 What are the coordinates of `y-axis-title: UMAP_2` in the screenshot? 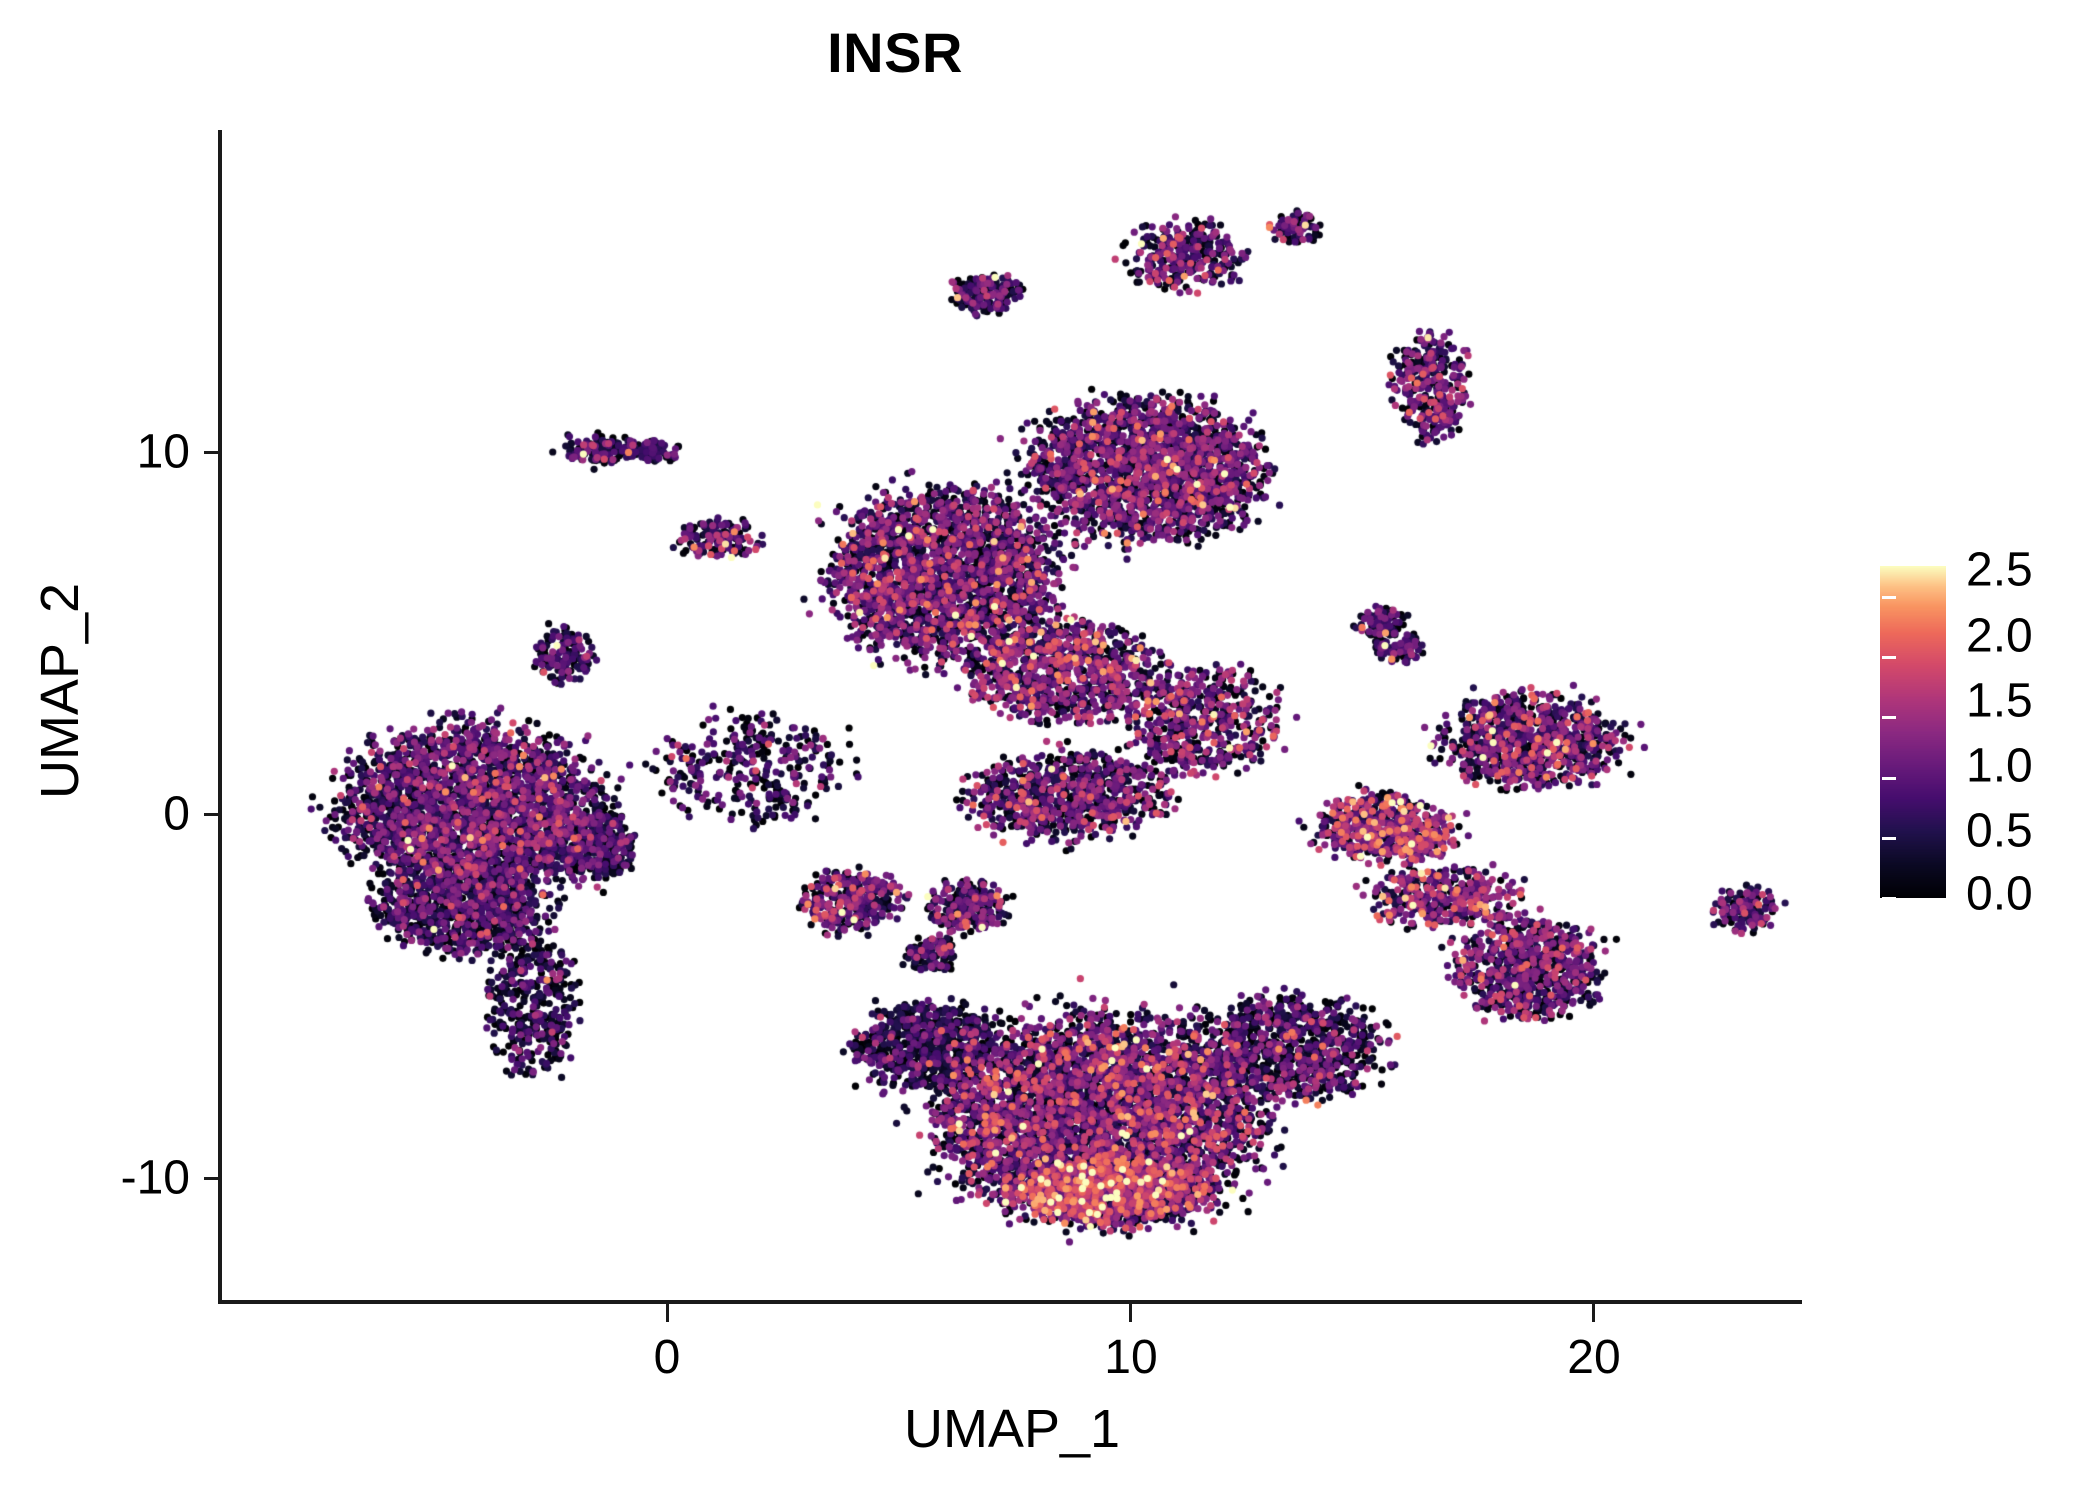 It's located at (60, 691).